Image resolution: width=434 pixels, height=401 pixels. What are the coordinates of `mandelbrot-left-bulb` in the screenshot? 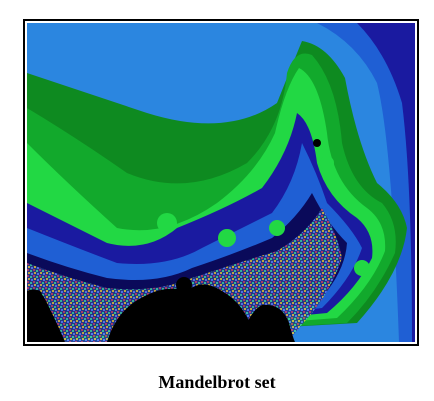 It's located at (46, 315).